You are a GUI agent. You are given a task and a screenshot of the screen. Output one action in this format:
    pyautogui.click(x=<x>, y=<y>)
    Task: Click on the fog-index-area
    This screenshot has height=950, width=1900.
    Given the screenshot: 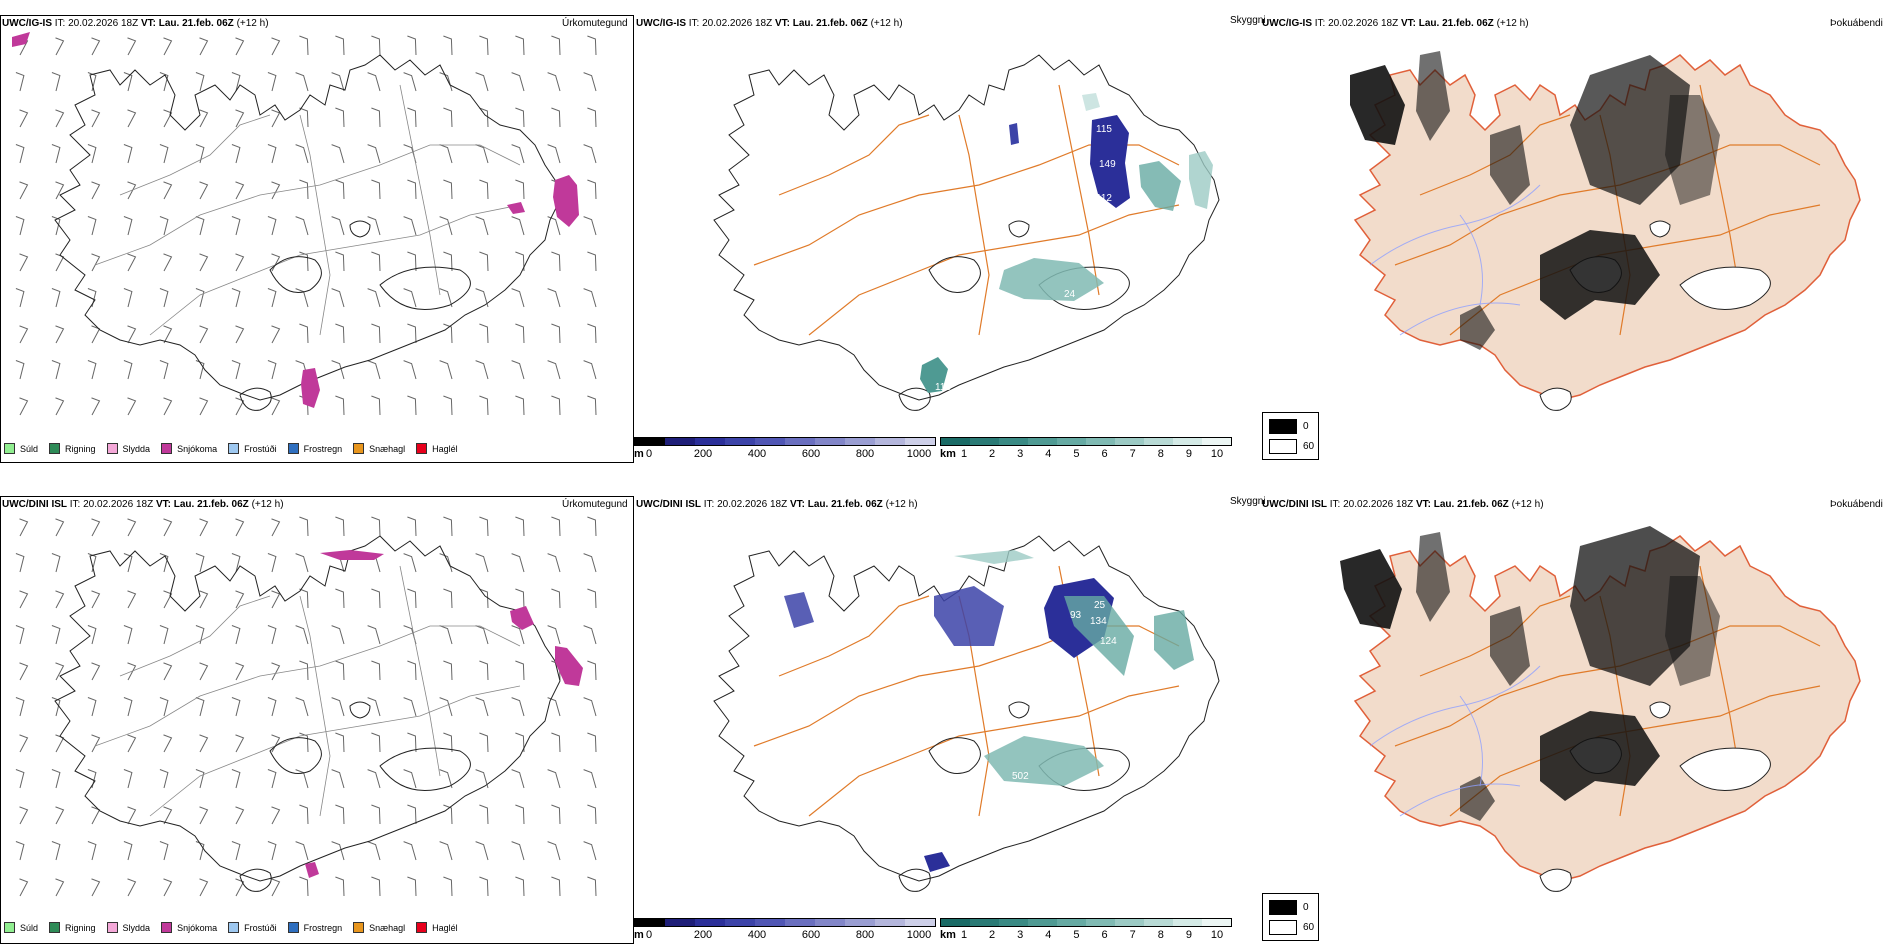 What is the action you would take?
    pyautogui.click(x=1433, y=577)
    